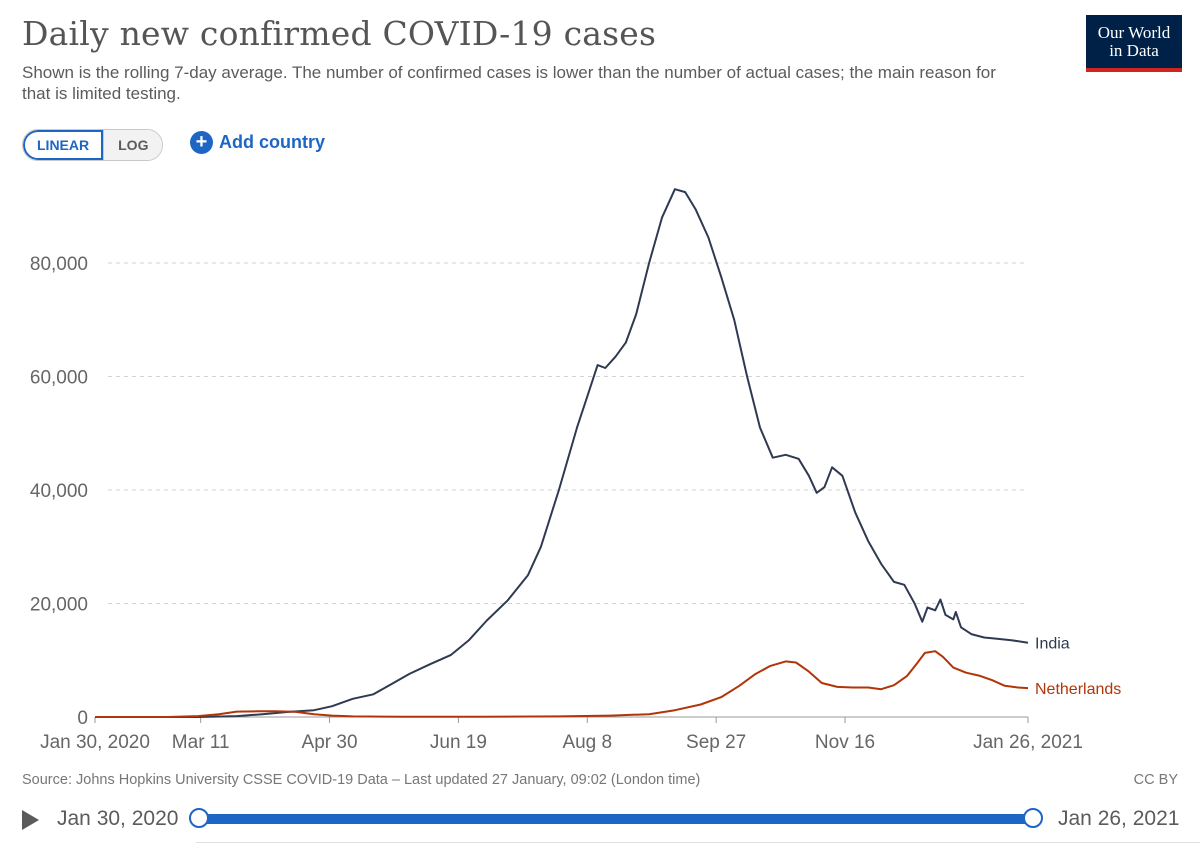 This screenshot has height=845, width=1200. What do you see at coordinates (59, 378) in the screenshot?
I see `y-tick-label: 60,000` at bounding box center [59, 378].